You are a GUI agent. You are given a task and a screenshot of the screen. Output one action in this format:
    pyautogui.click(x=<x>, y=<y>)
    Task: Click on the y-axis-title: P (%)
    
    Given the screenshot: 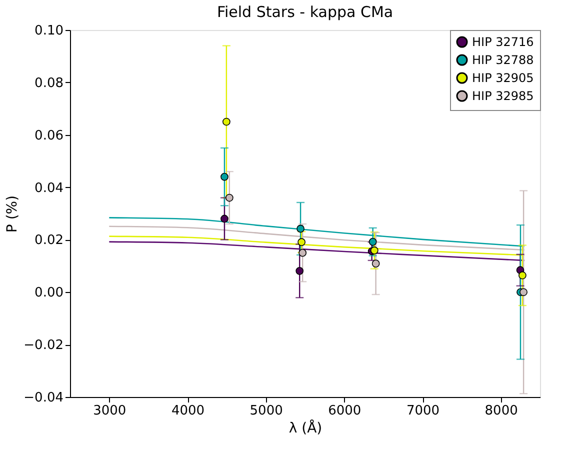 What is the action you would take?
    pyautogui.click(x=12, y=214)
    